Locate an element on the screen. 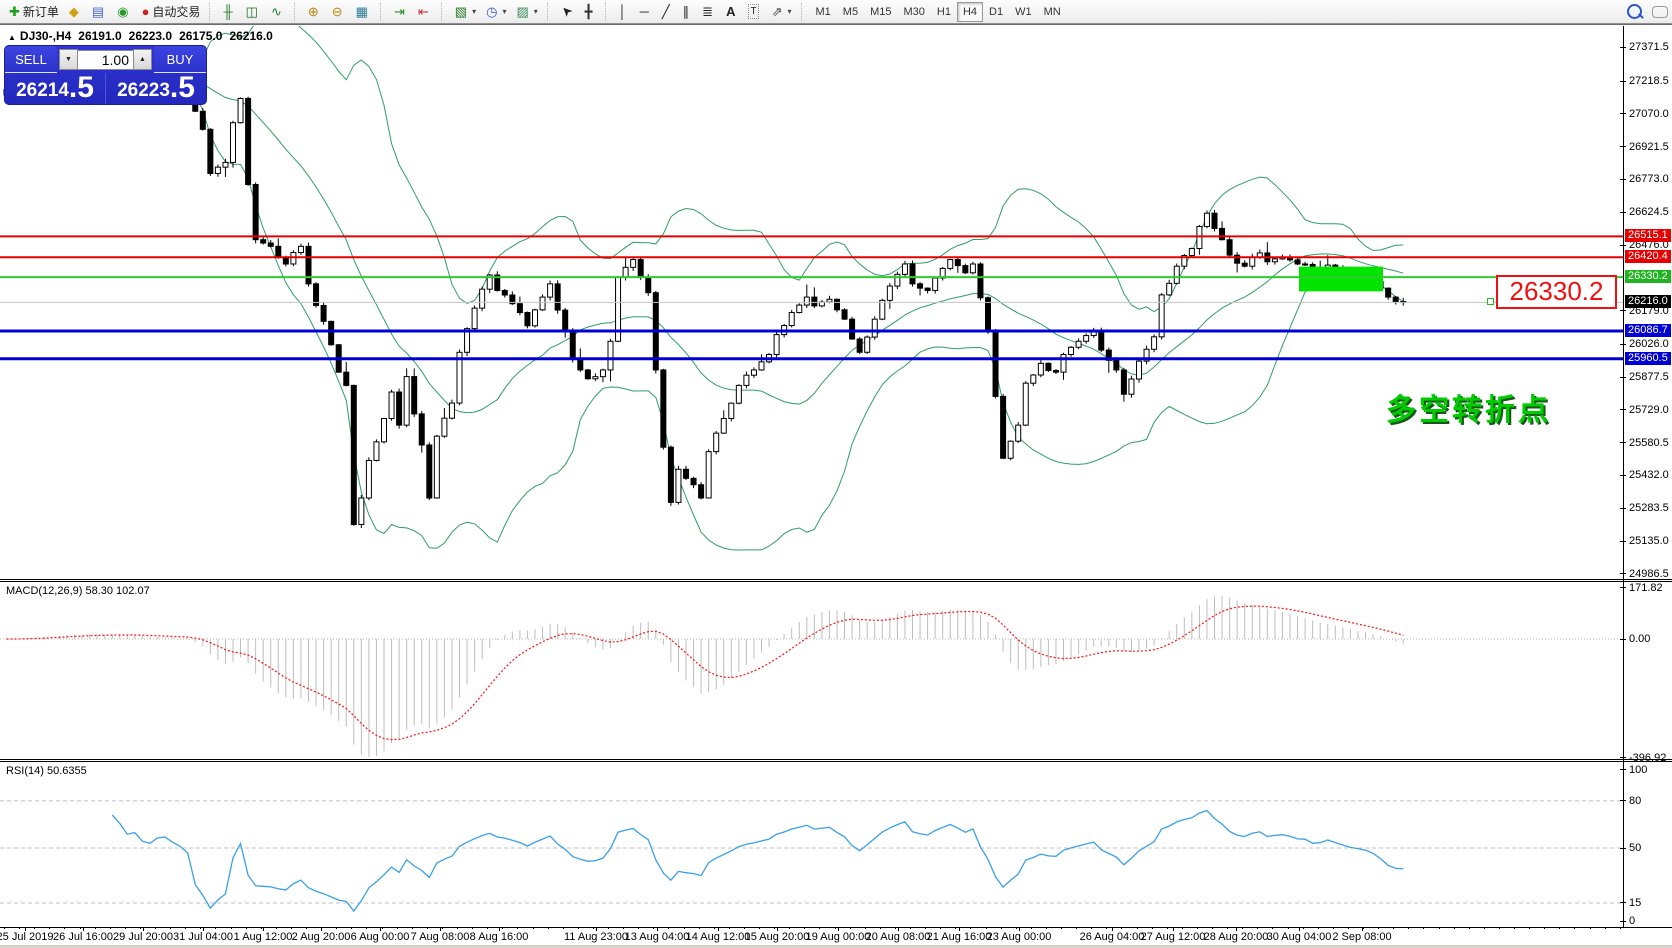 Image resolution: width=1672 pixels, height=948 pixels. auto-scroll-button: ⇥ is located at coordinates (401, 12).